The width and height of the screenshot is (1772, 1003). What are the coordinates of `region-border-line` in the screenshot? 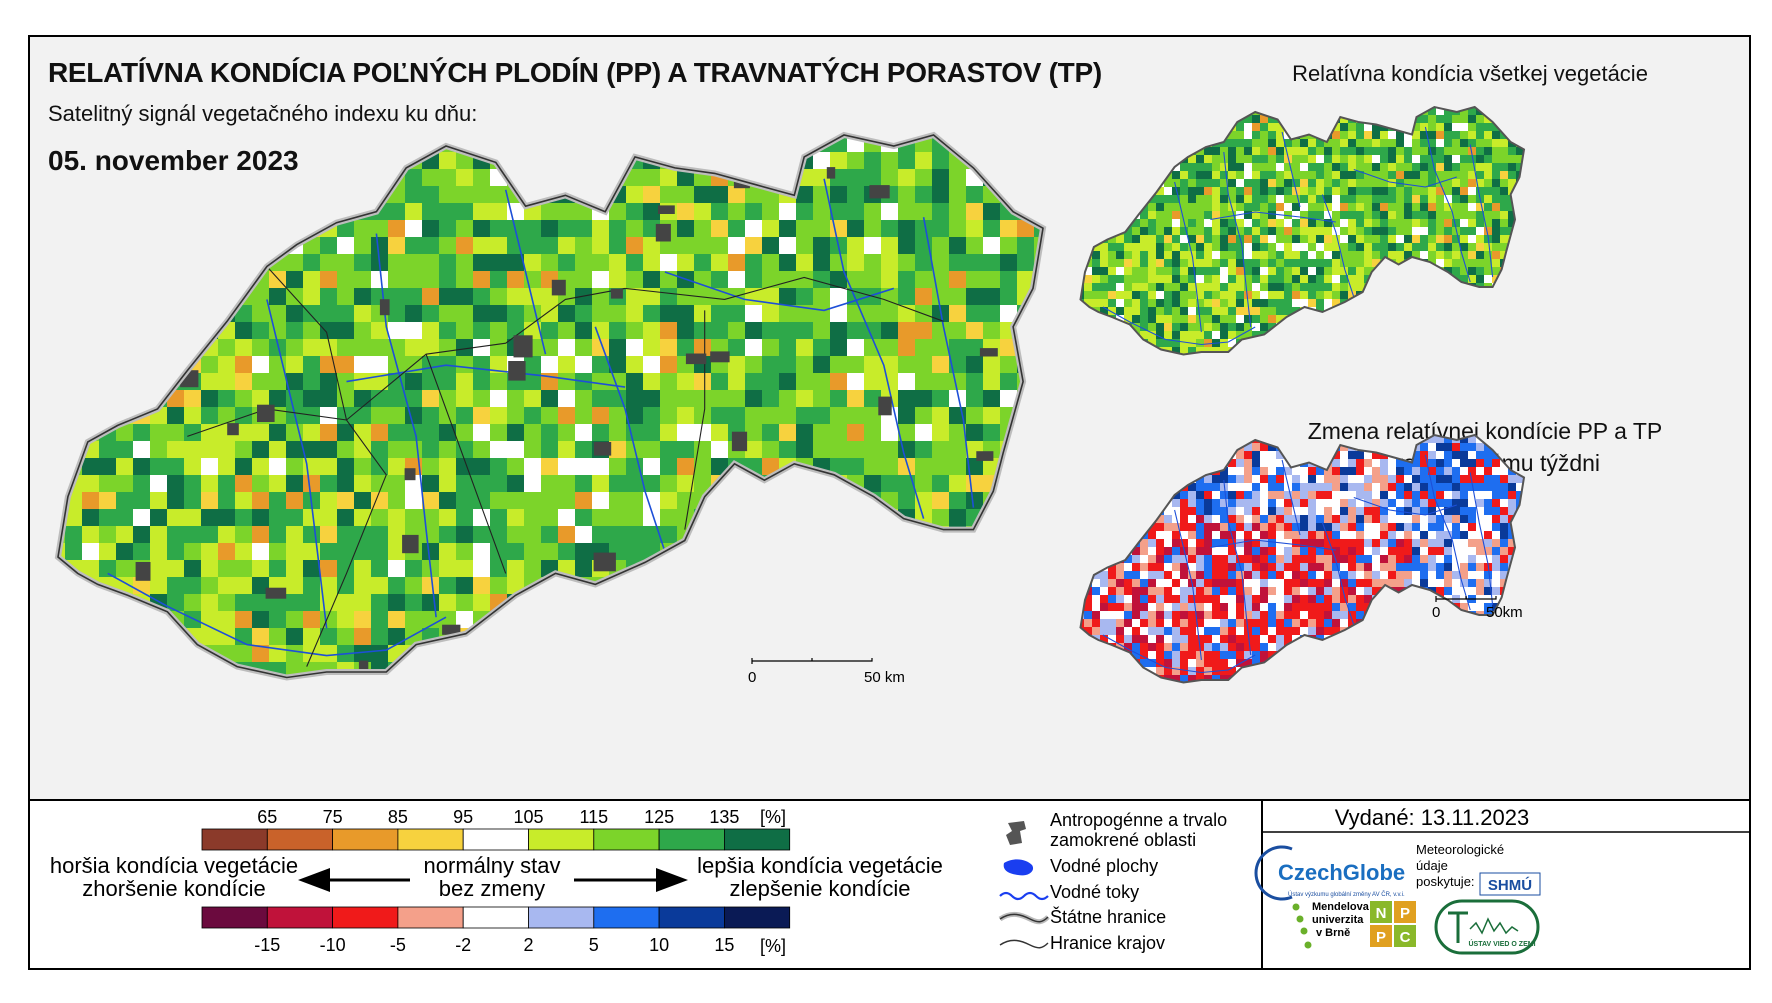 It's located at (307, 343).